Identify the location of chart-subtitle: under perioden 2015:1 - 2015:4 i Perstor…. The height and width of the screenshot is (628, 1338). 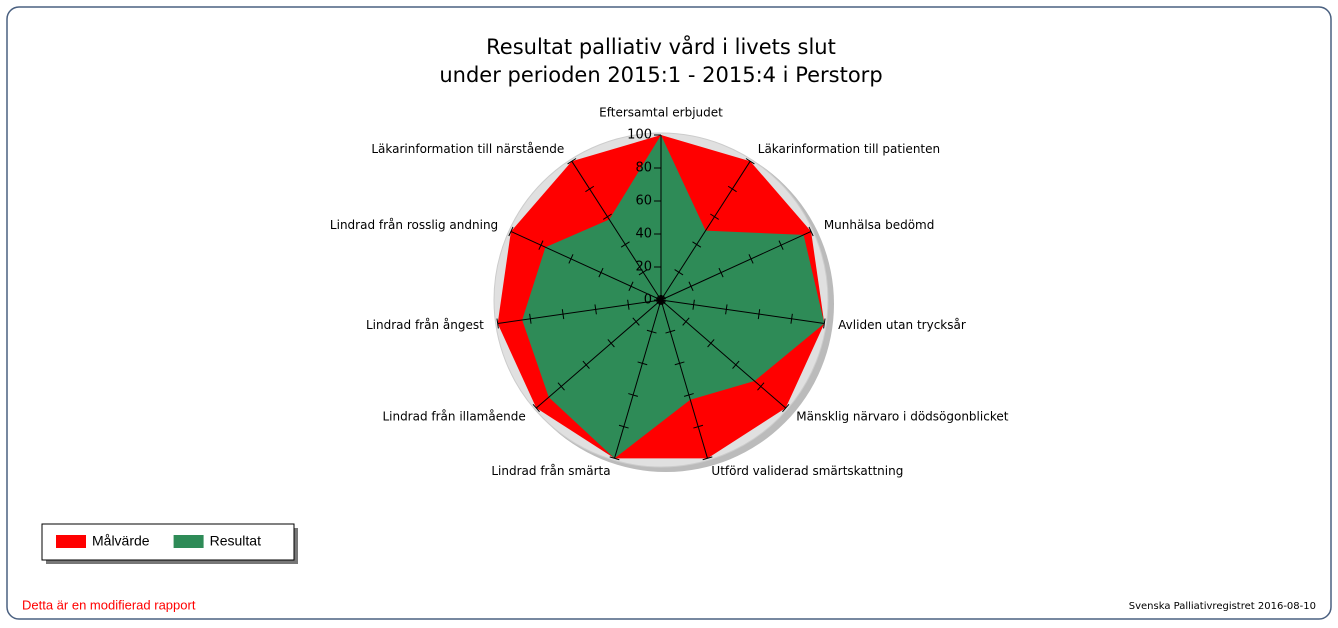
(660, 75).